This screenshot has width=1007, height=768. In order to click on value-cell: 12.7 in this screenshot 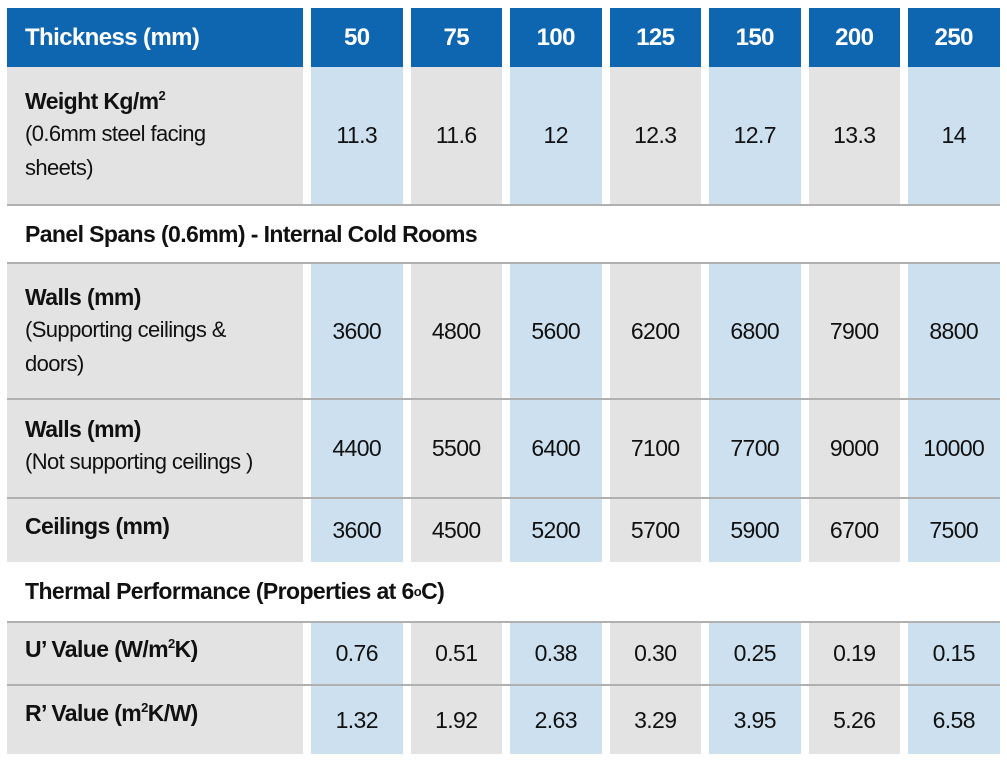, I will do `click(755, 135)`.